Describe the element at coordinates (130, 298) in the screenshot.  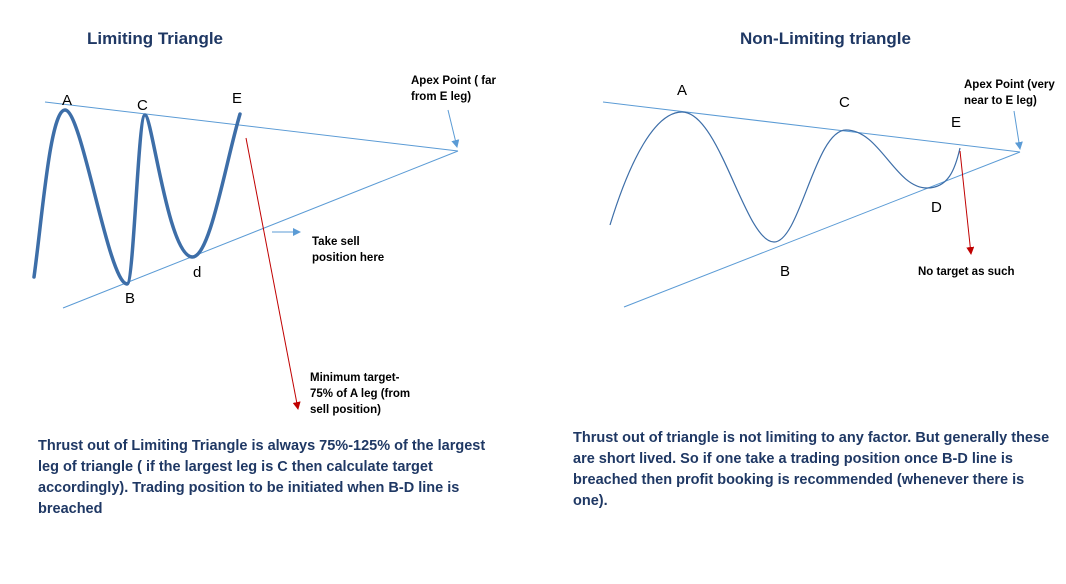
I see `left-point-b: B` at that location.